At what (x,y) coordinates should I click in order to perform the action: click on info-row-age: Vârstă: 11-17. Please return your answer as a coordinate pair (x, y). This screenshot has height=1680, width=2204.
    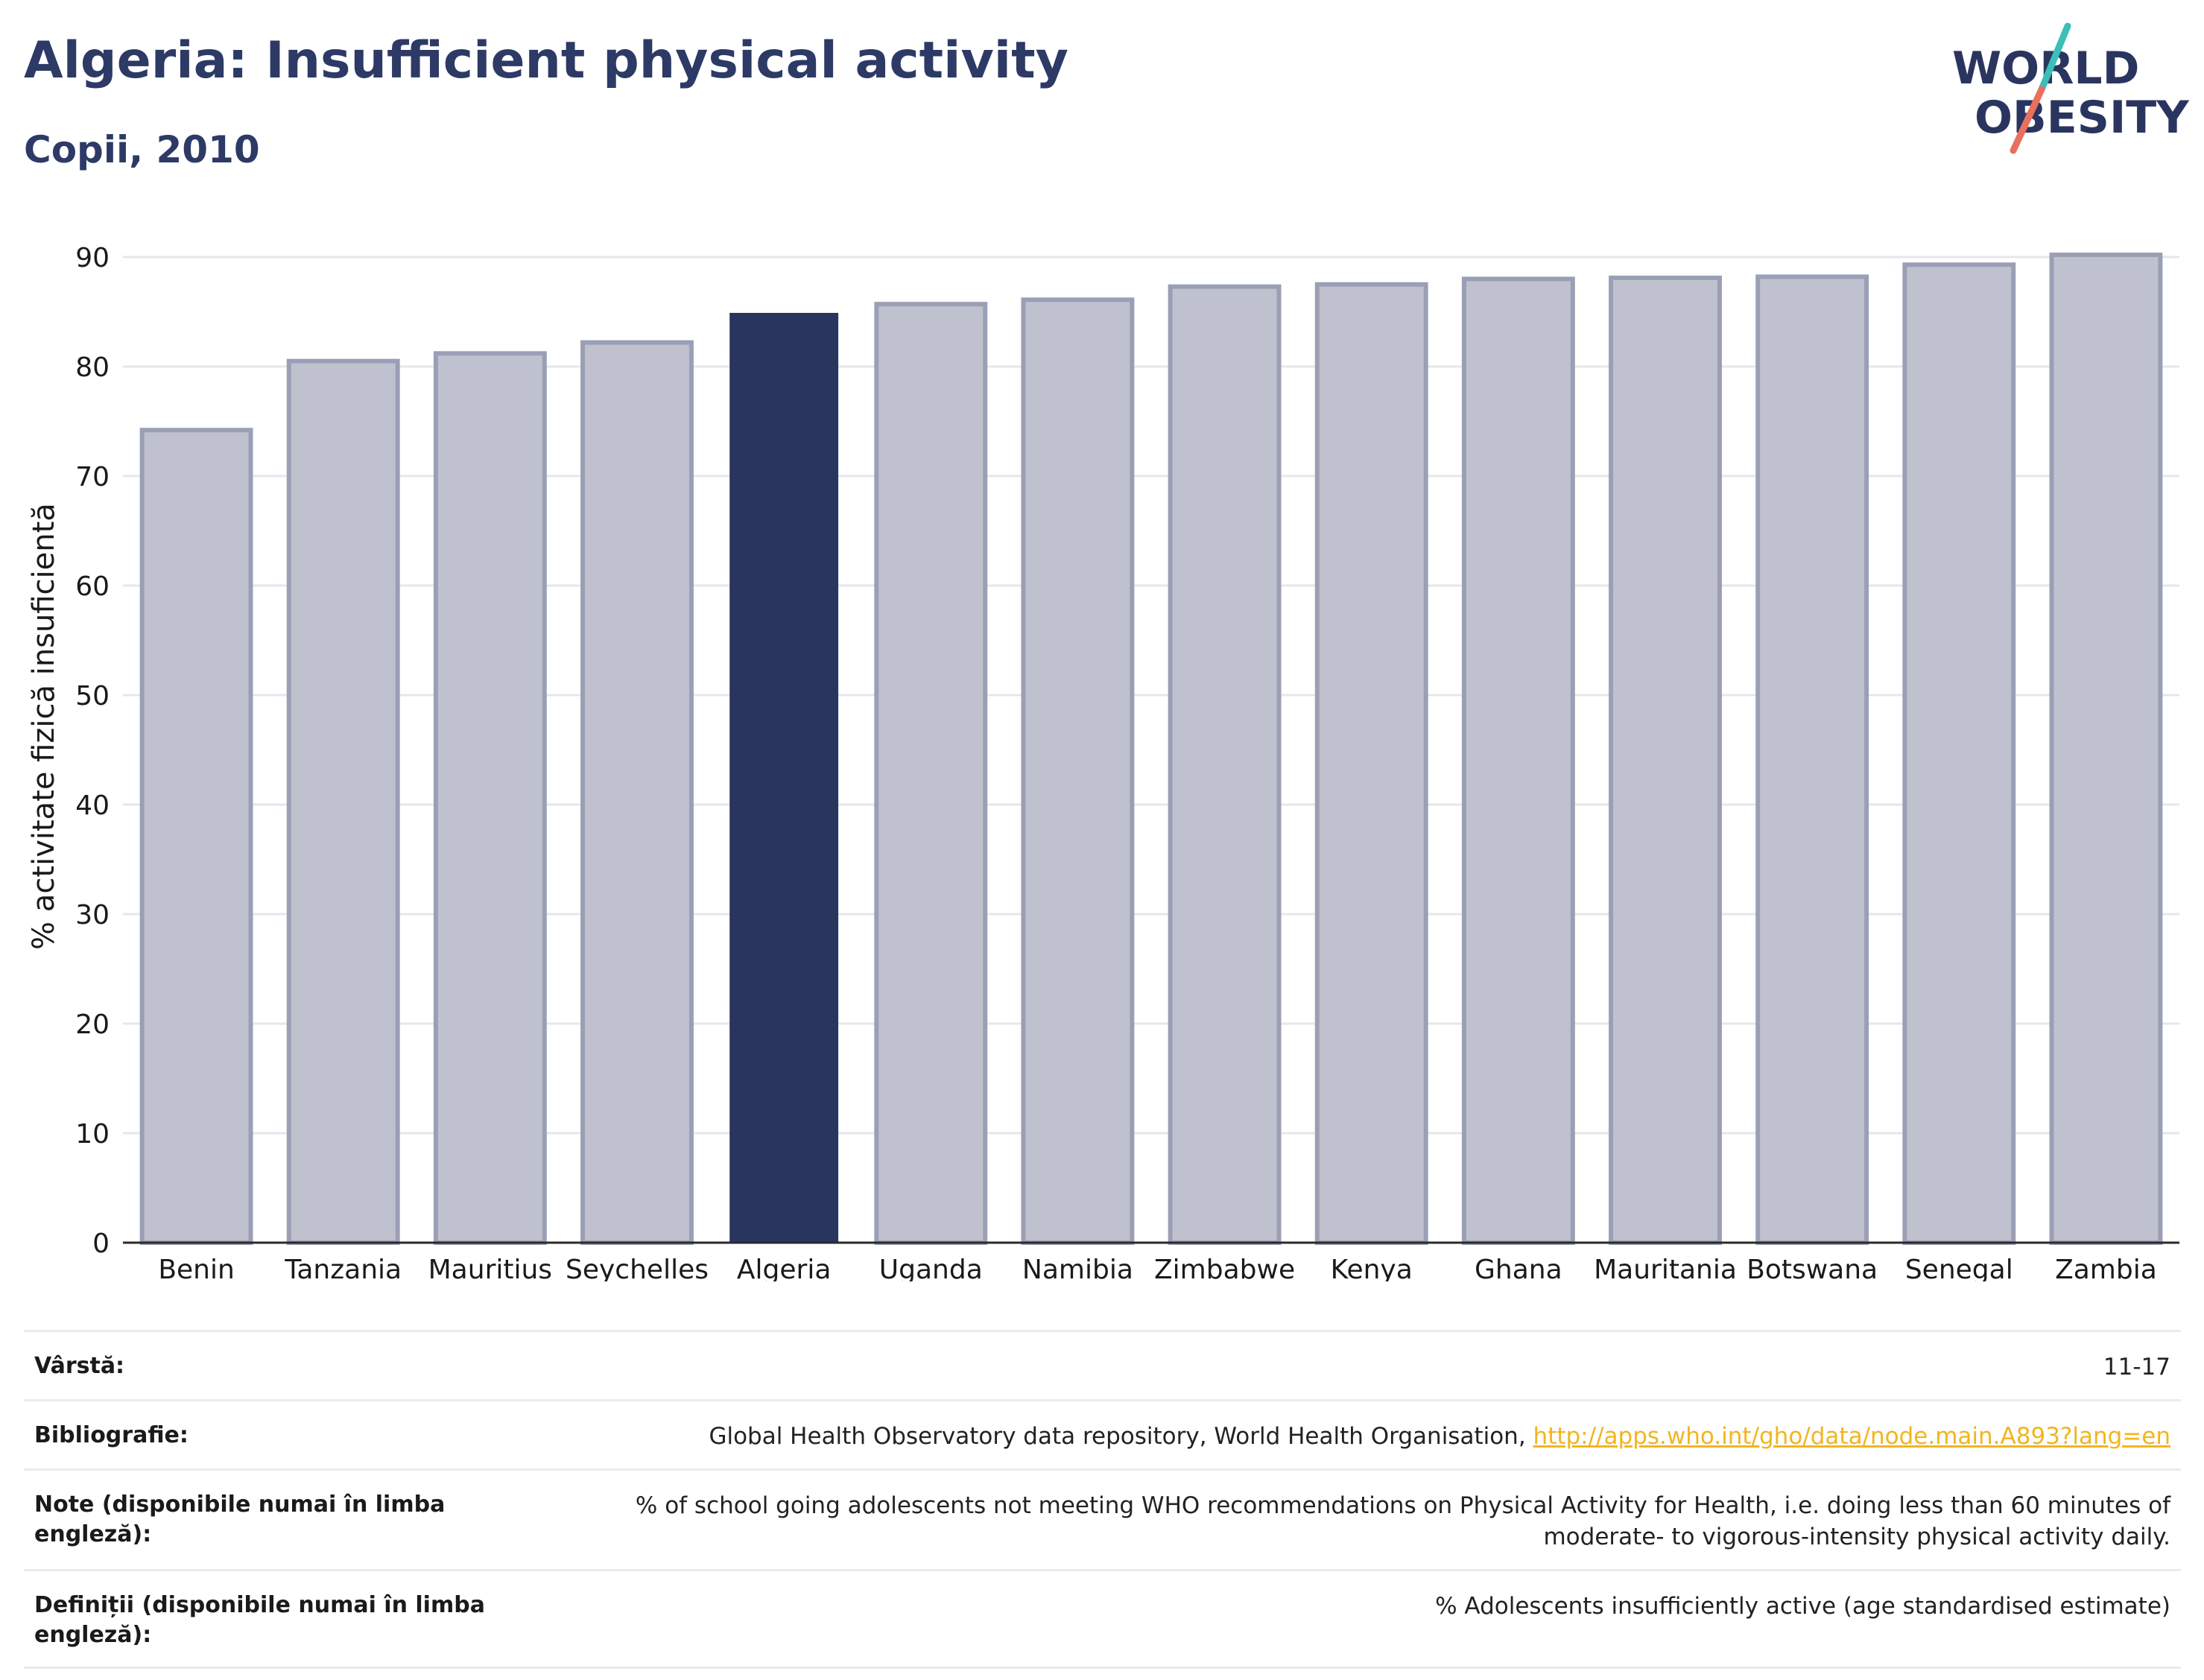
    Looking at the image, I should click on (1102, 1364).